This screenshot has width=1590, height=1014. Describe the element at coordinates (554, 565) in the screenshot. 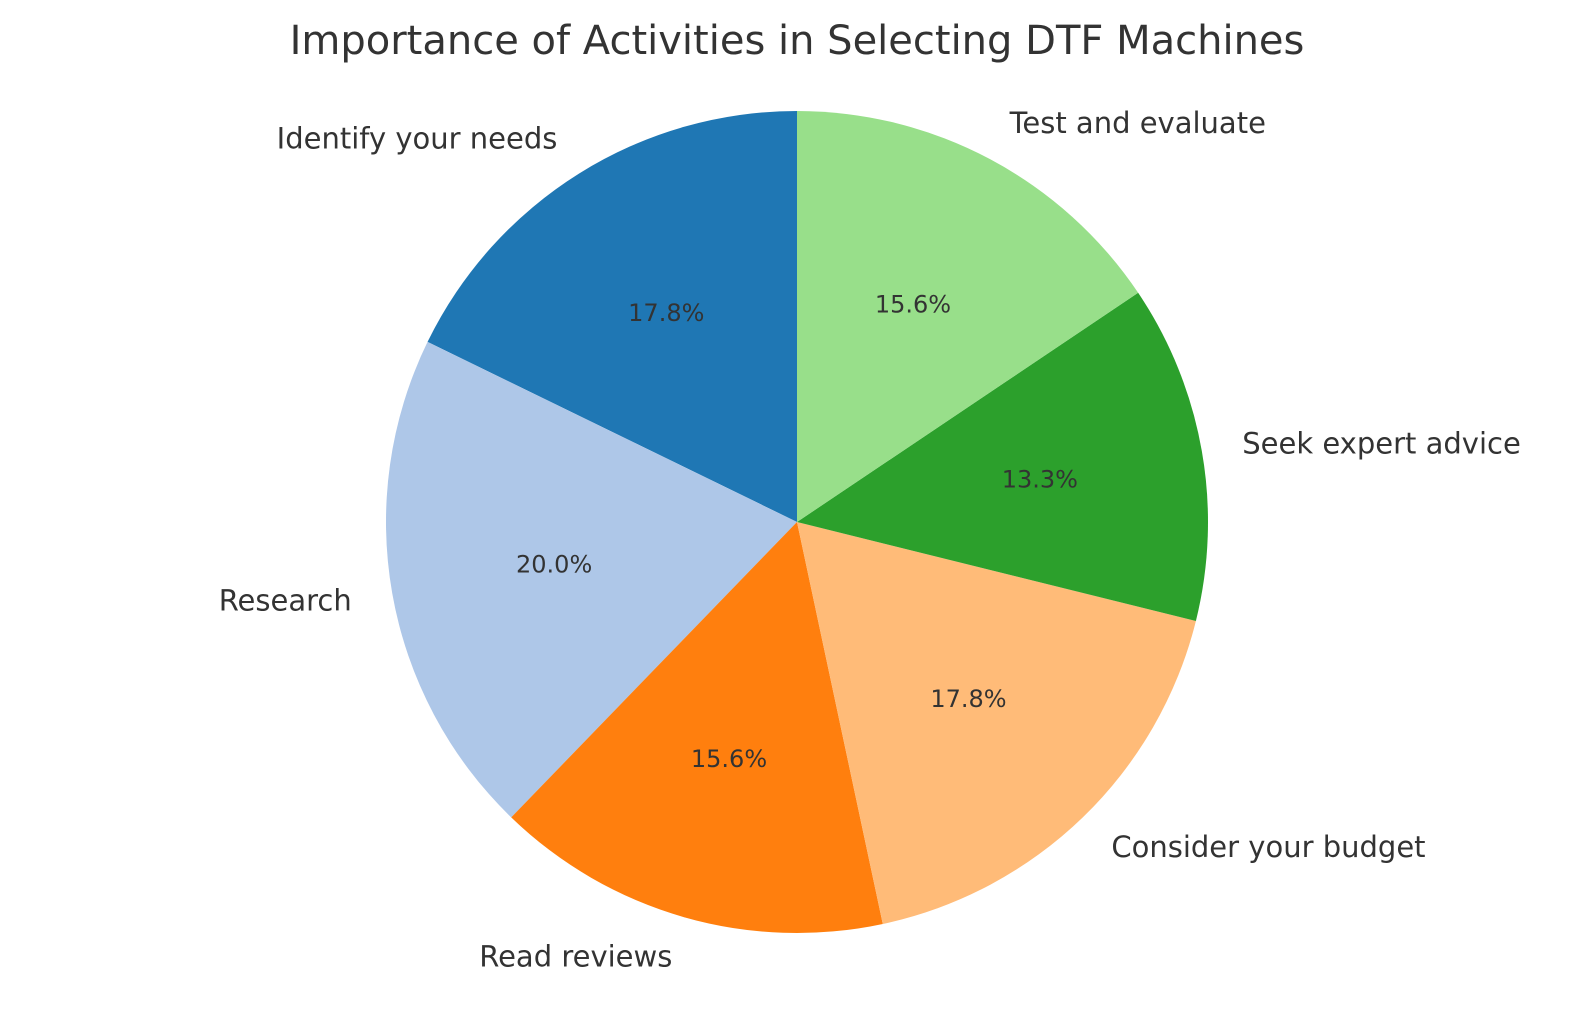

I see `pct-label-research: 20.0%` at that location.